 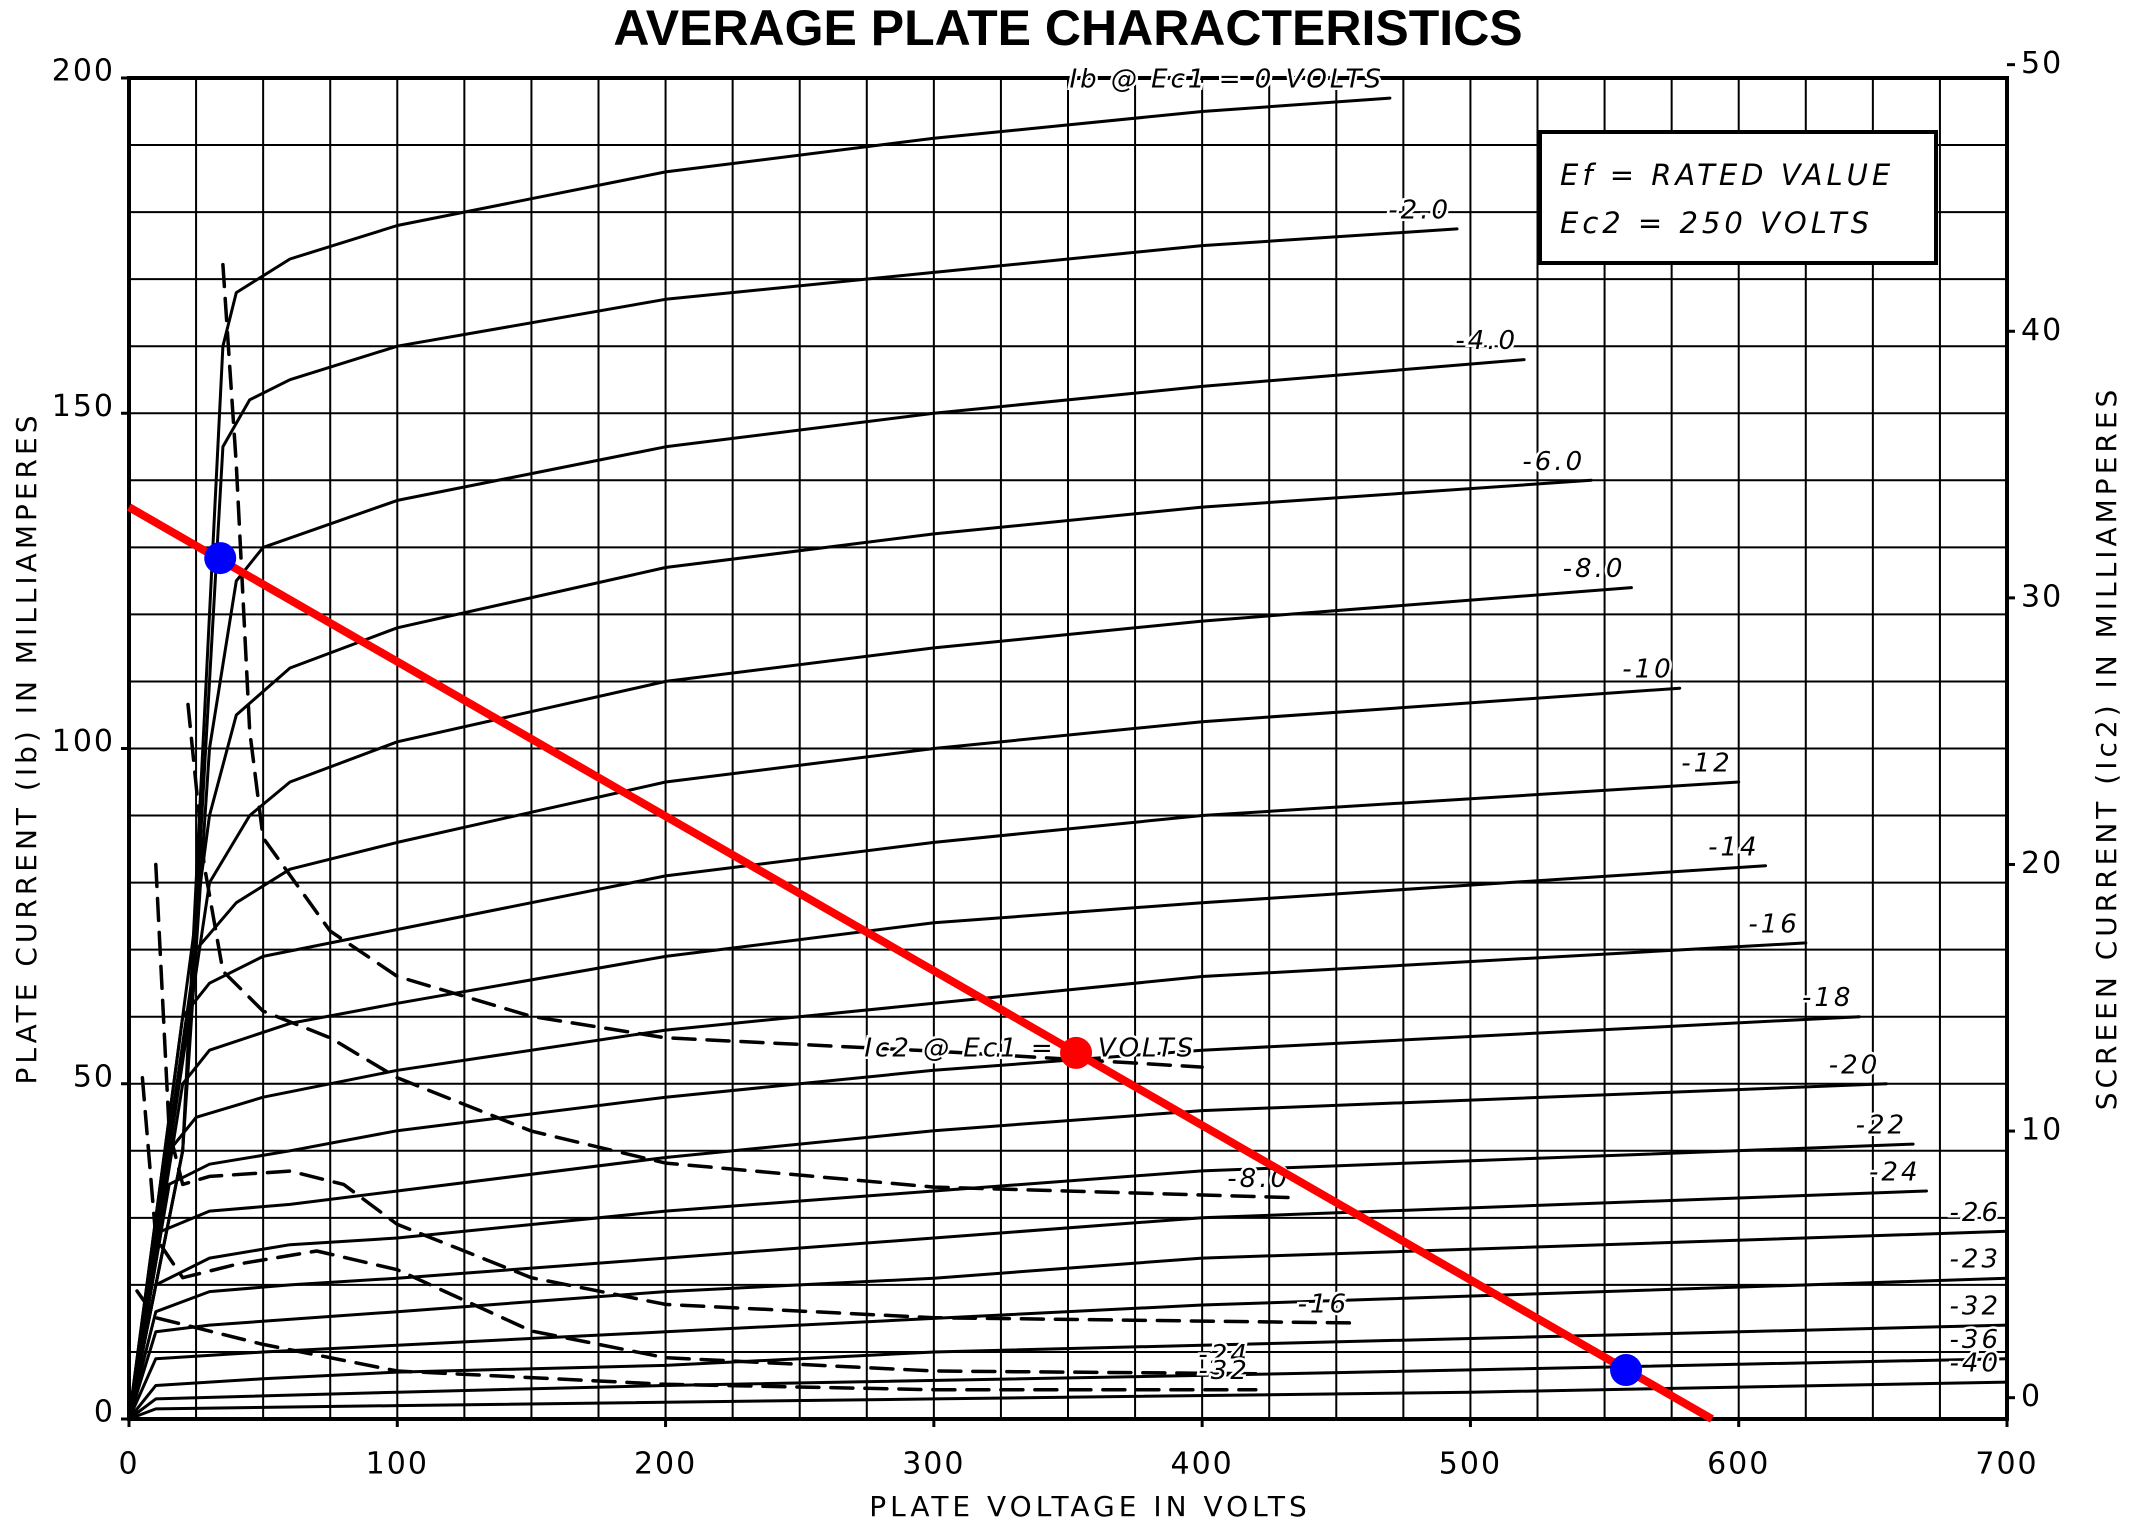 What do you see at coordinates (1854, 1065) in the screenshot?
I see `curve-label: -20` at bounding box center [1854, 1065].